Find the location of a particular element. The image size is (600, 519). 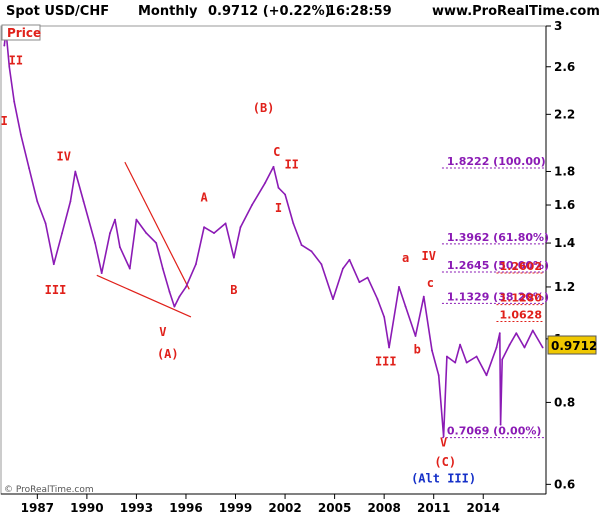

wave-label: V is located at coordinates (443, 443).